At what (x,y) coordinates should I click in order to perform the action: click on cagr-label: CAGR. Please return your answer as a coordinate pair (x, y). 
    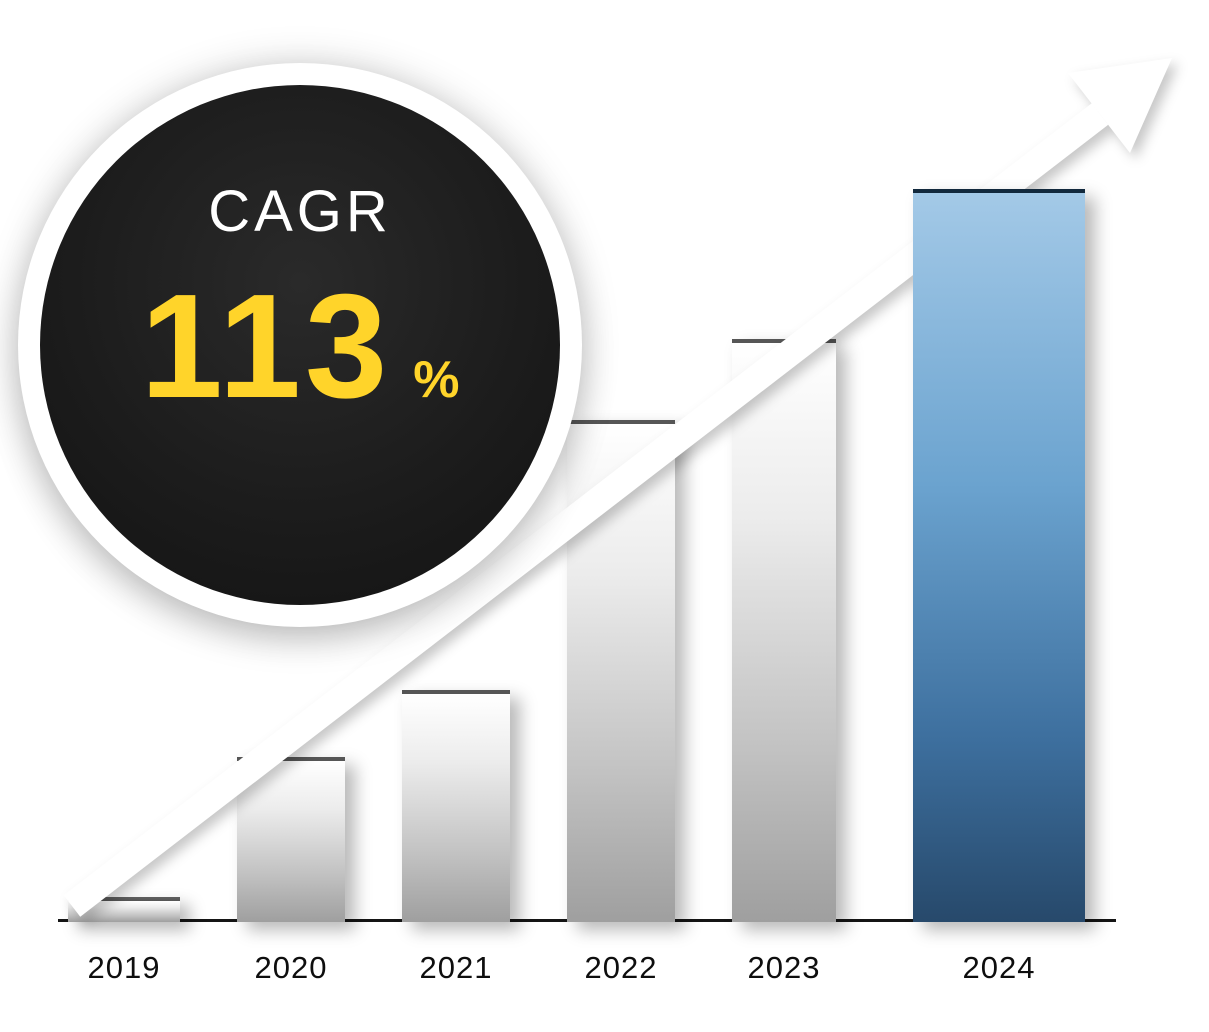
    Looking at the image, I should click on (300, 211).